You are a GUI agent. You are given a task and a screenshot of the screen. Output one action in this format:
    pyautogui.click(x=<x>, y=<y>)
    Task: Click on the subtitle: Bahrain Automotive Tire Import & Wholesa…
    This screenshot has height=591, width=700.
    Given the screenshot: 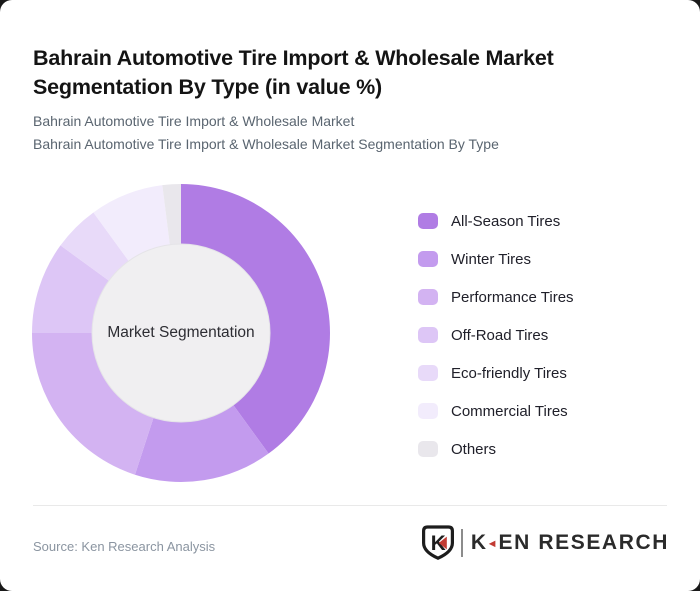 What is the action you would take?
    pyautogui.click(x=355, y=132)
    